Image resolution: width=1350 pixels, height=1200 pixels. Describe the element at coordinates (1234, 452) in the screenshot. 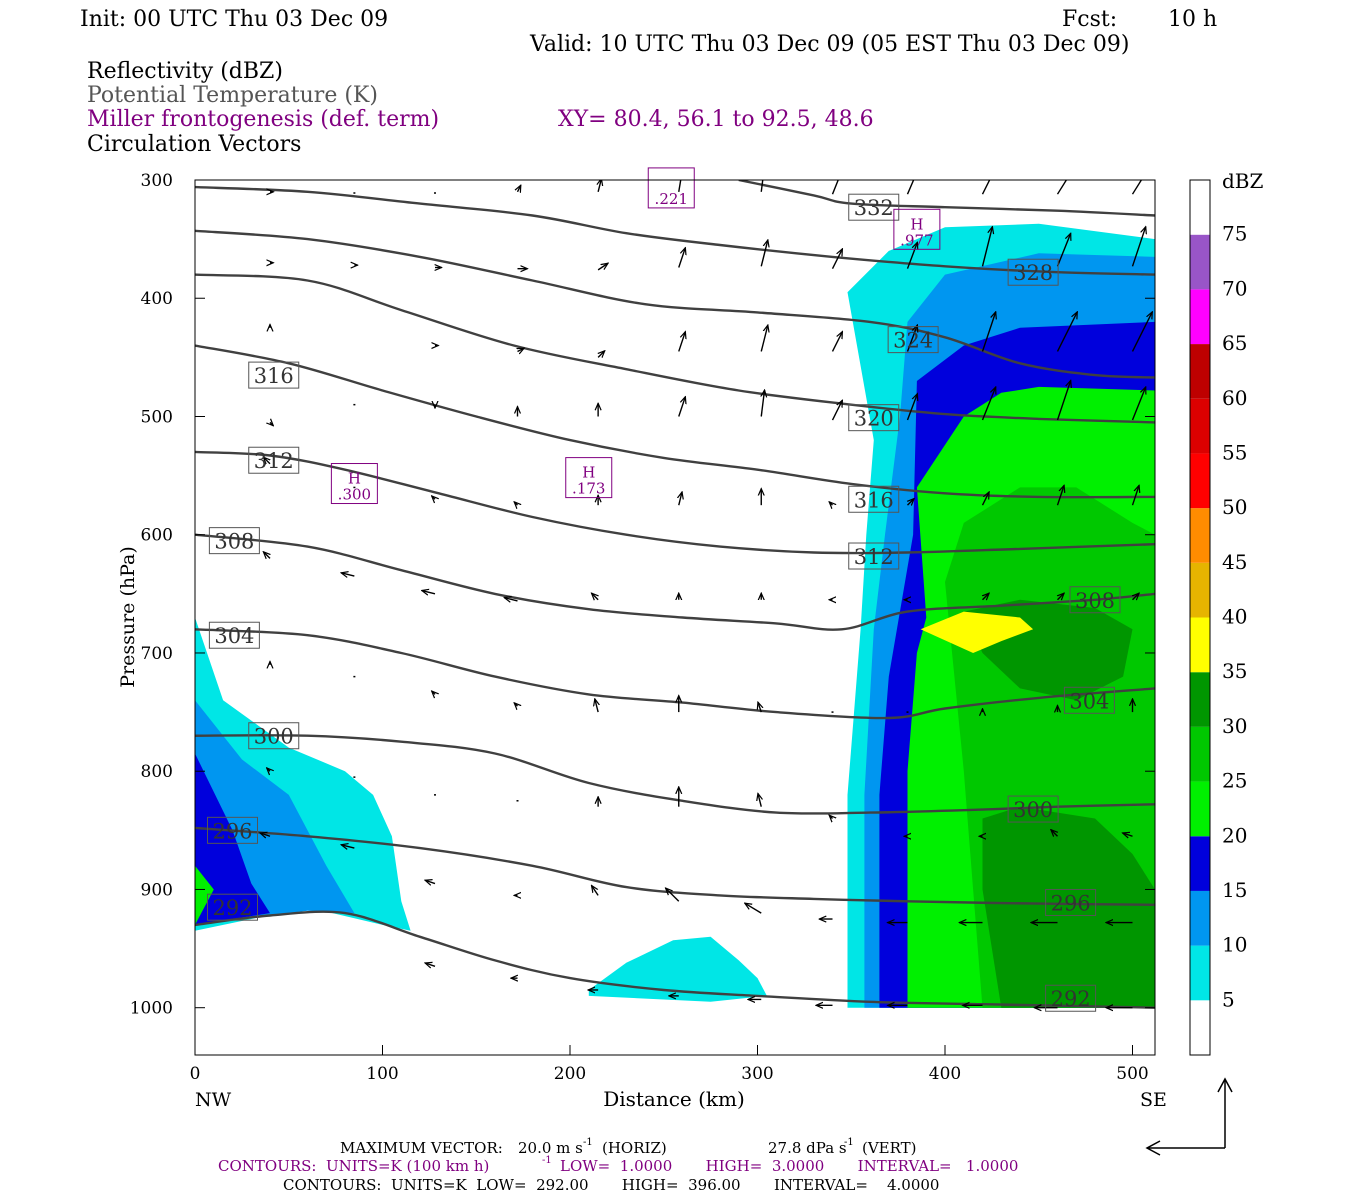

I see `colorbar-label: 55` at that location.